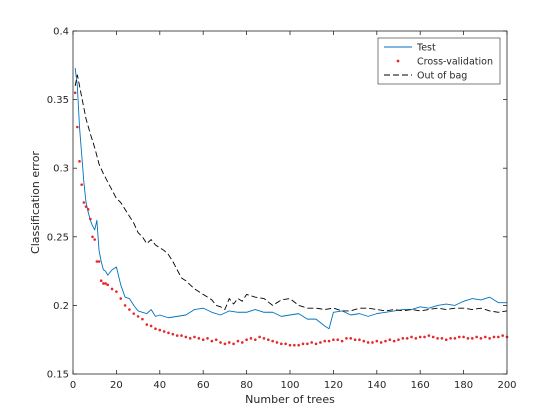 Image resolution: width=560 pixels, height=420 pixels. I want to click on y-tick-label: 0.15, so click(58, 375).